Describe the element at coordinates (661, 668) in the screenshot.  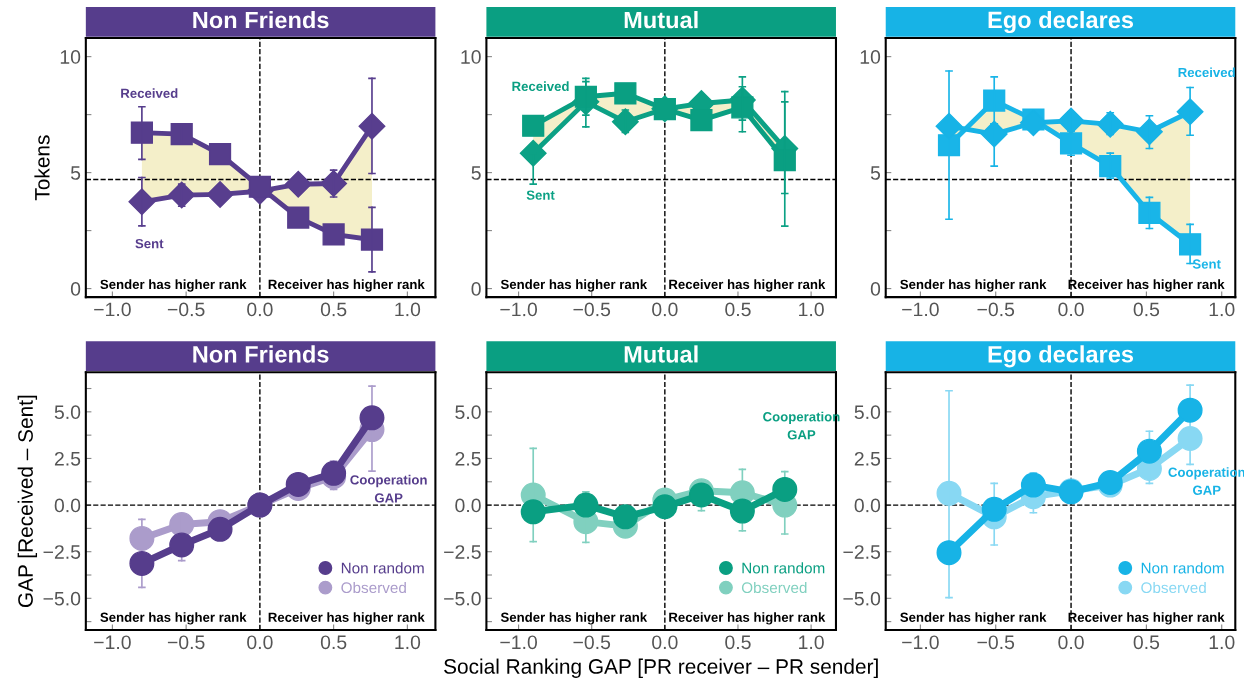
I see `x-axis-title: Social Ranking GAP [PR receiver – PR sender]` at that location.